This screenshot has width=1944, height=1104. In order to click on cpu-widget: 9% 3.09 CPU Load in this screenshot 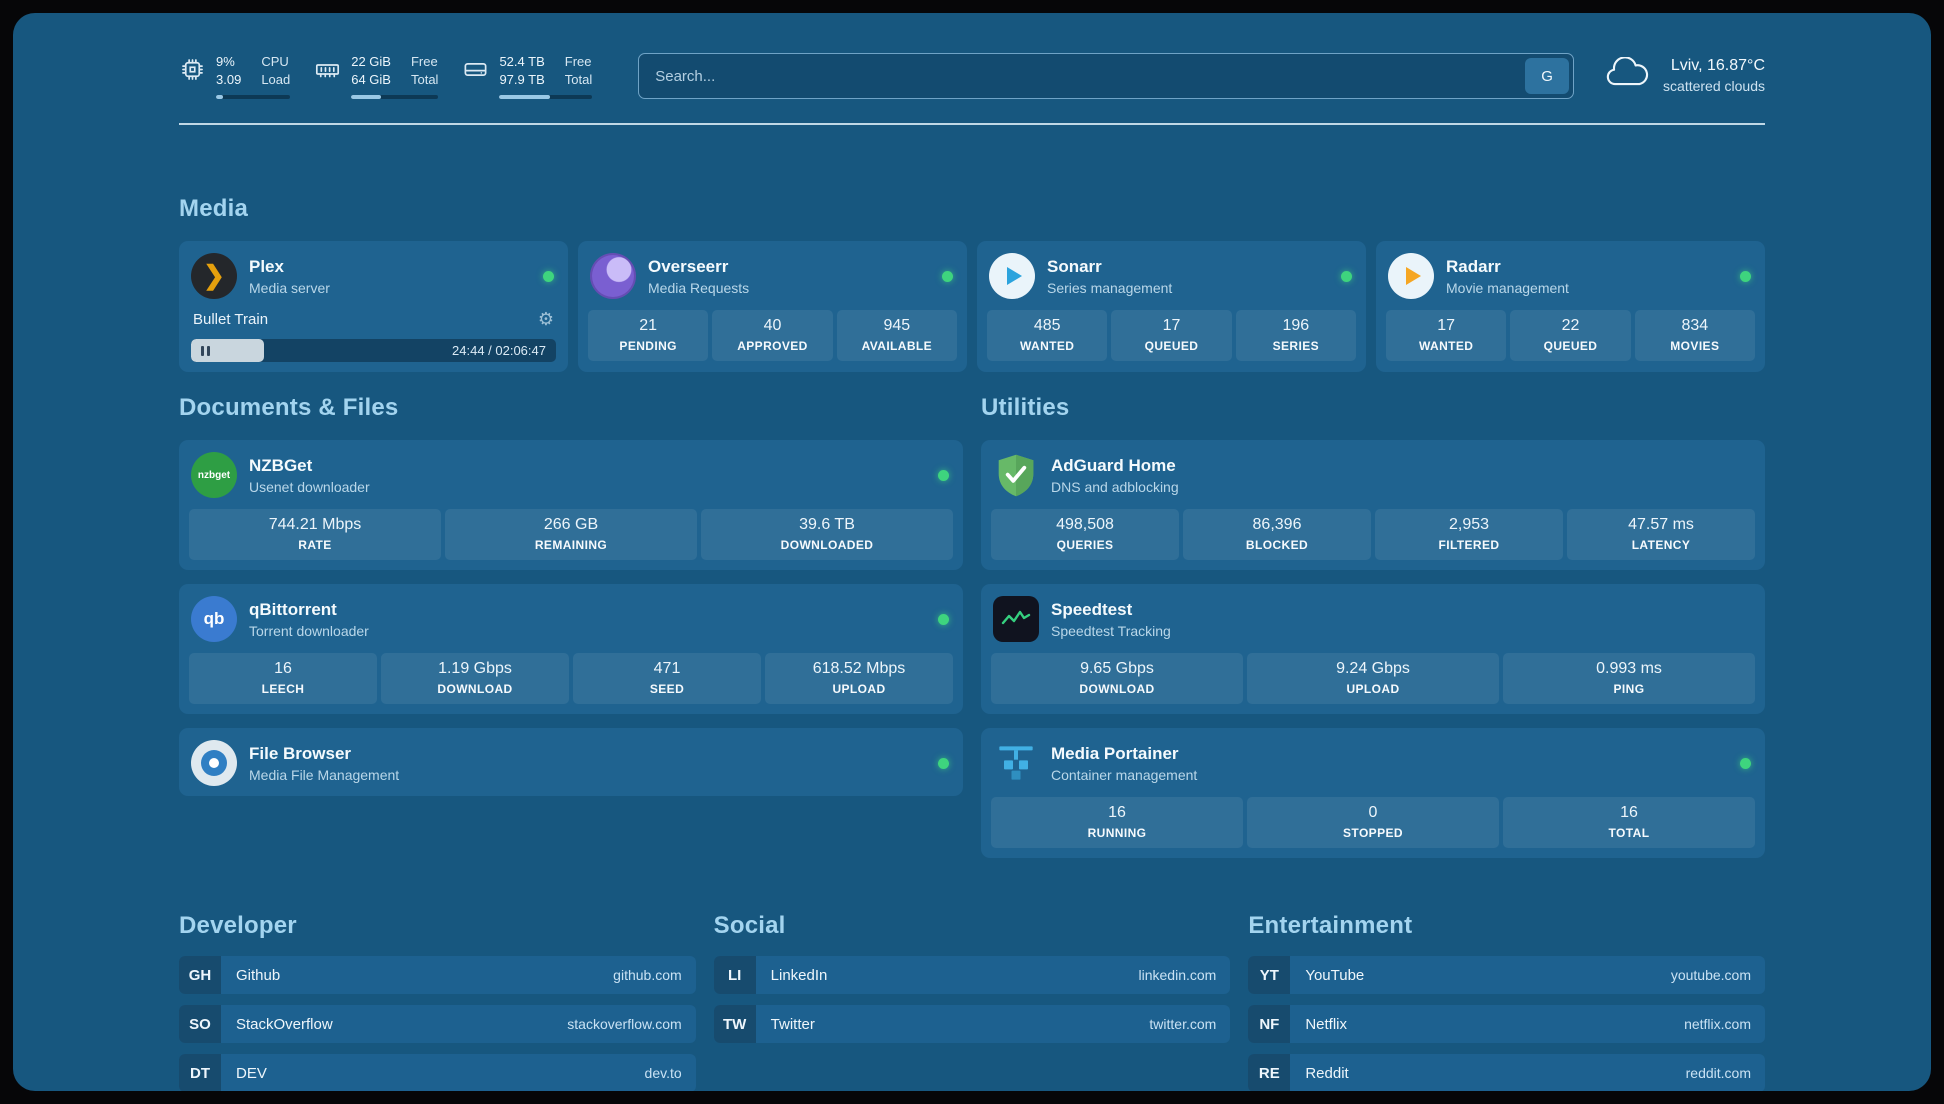, I will do `click(235, 76)`.